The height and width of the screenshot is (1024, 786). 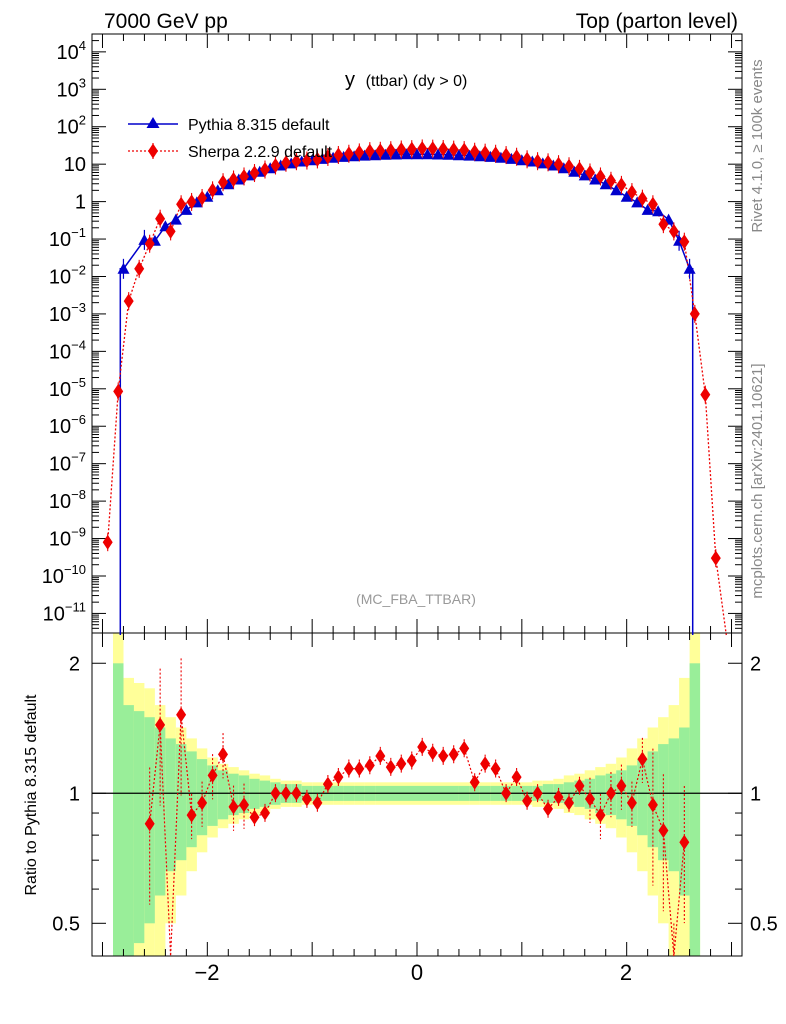 What do you see at coordinates (755, 664) in the screenshot?
I see `ratio-y-tick-label-right: 2` at bounding box center [755, 664].